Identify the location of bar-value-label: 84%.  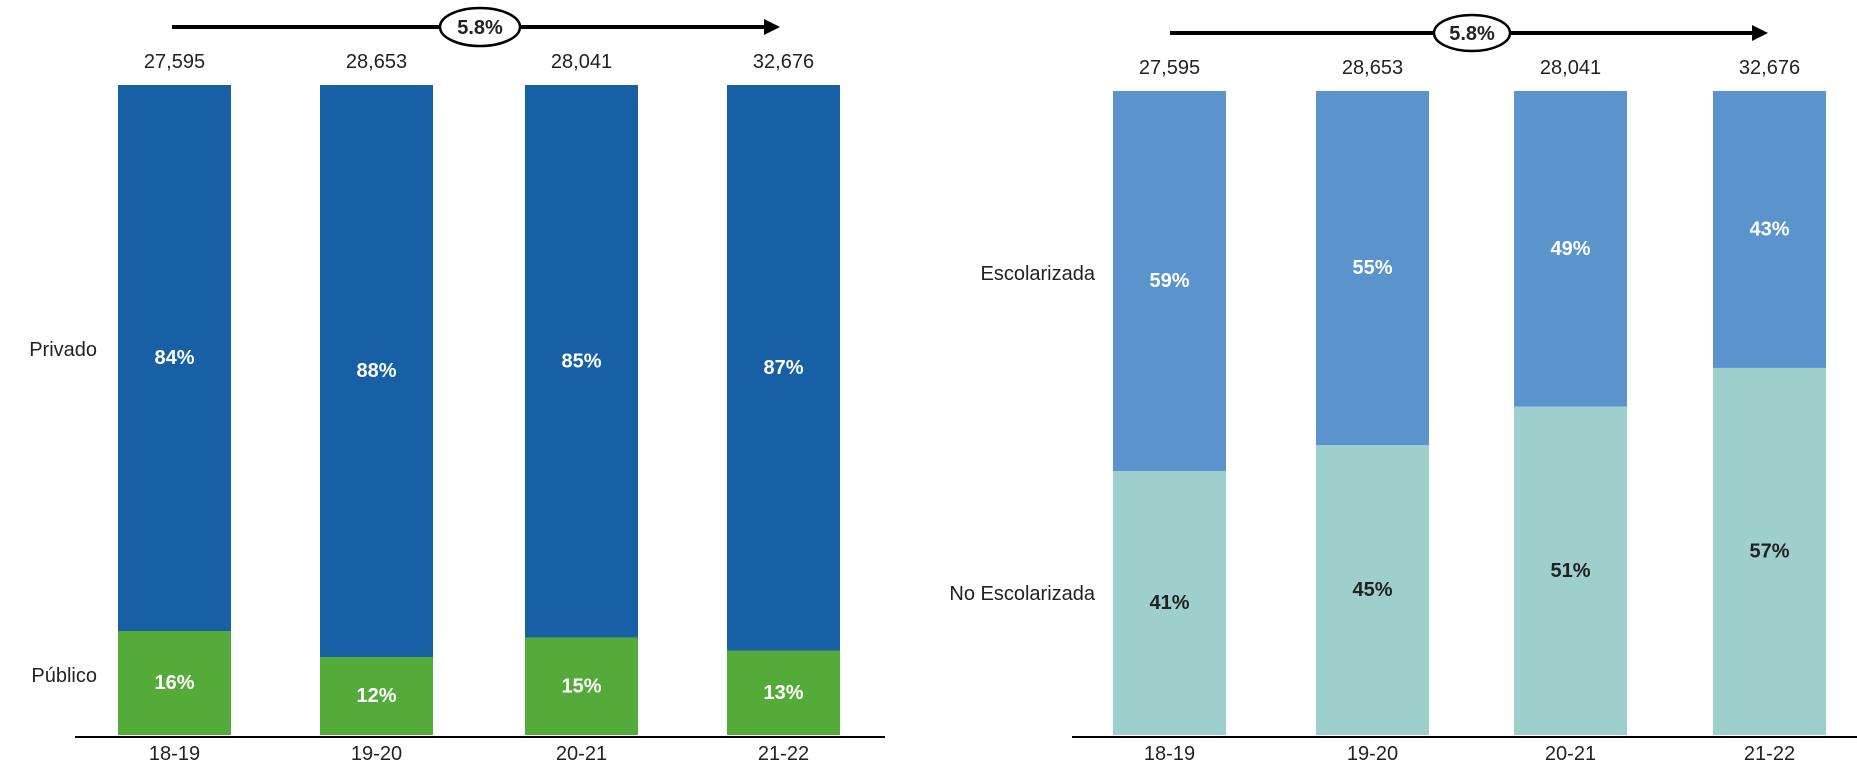
(174, 358).